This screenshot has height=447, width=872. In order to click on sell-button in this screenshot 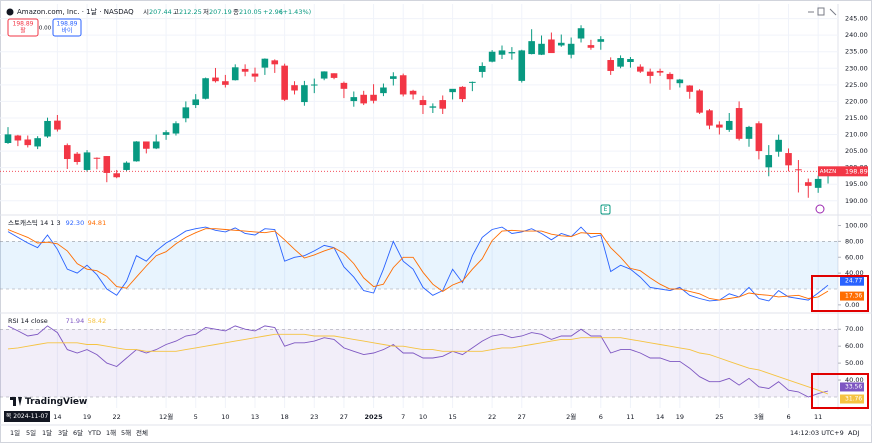, I will do `click(23, 27)`.